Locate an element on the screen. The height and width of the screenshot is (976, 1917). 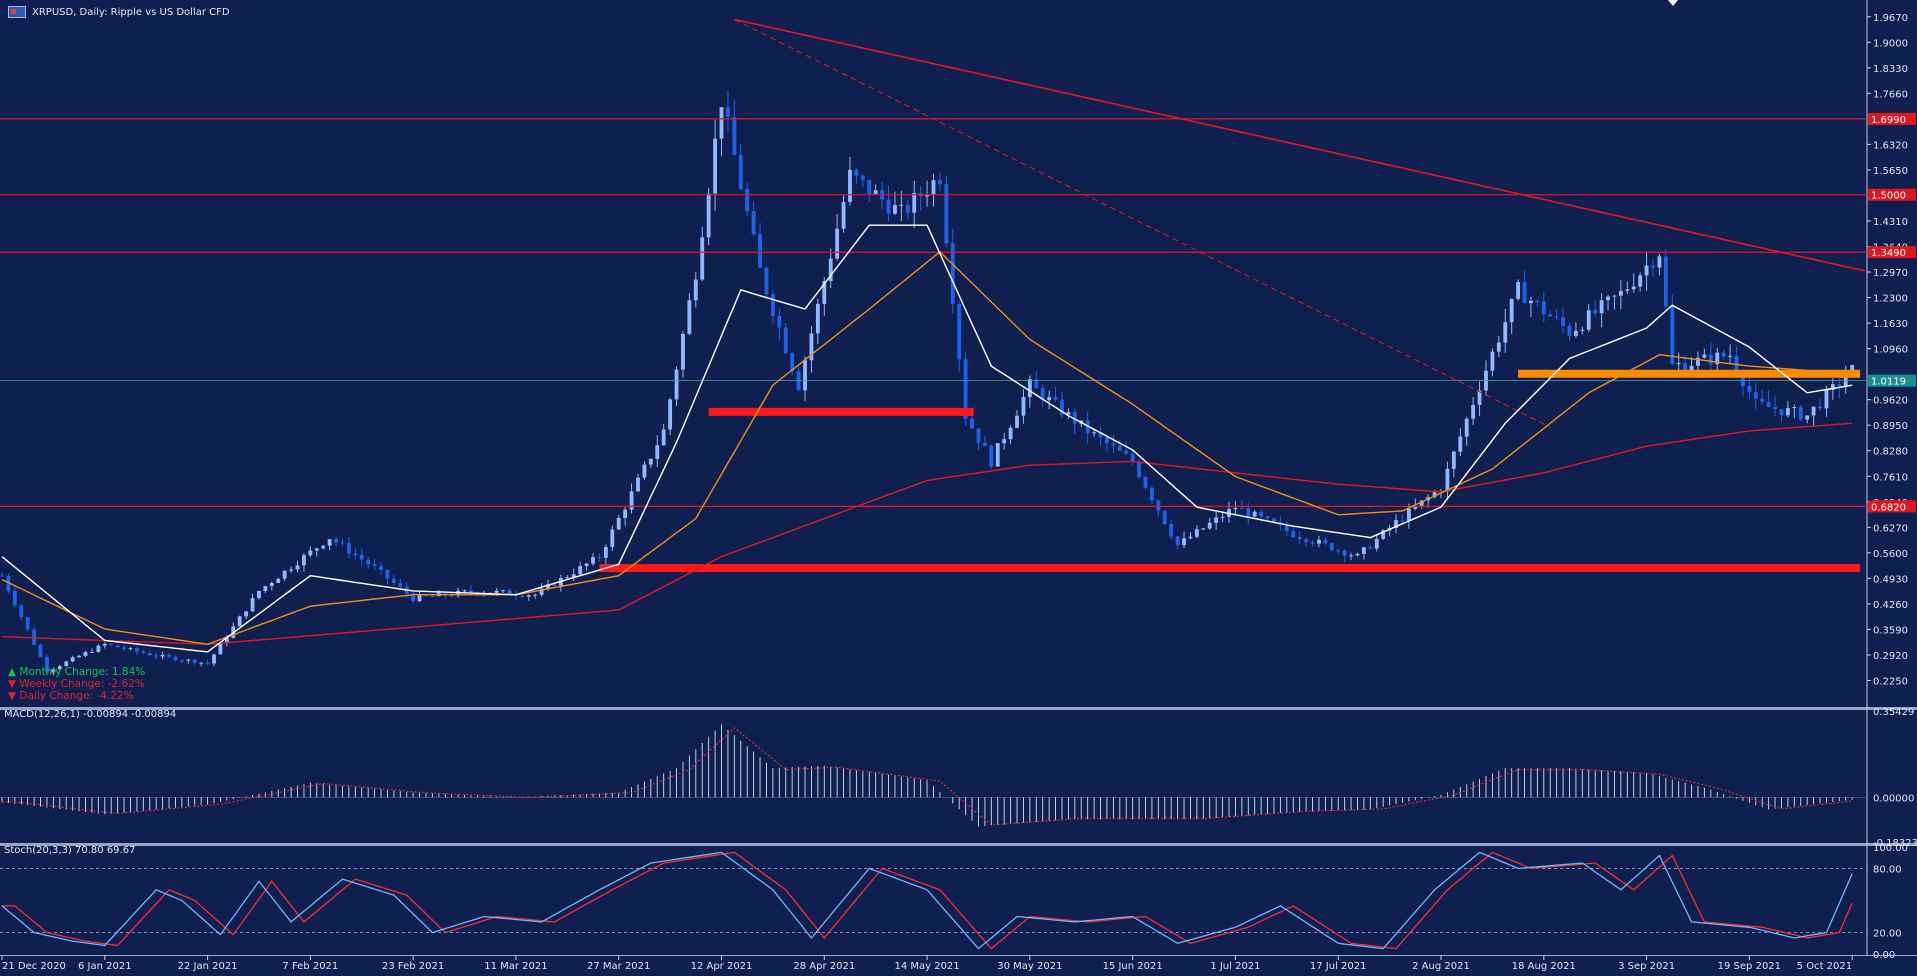
support-zone is located at coordinates (841, 411).